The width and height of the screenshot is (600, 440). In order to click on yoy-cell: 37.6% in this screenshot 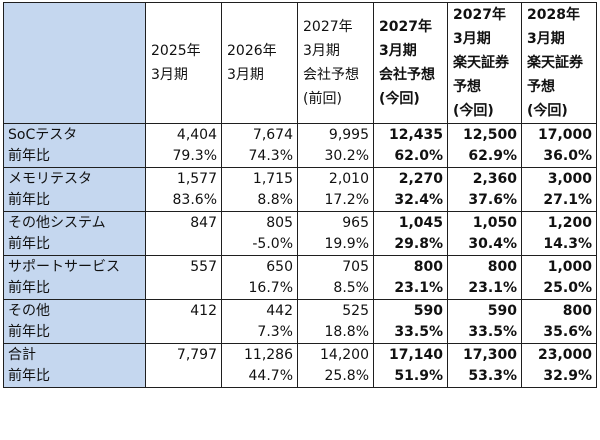, I will do `click(484, 201)`.